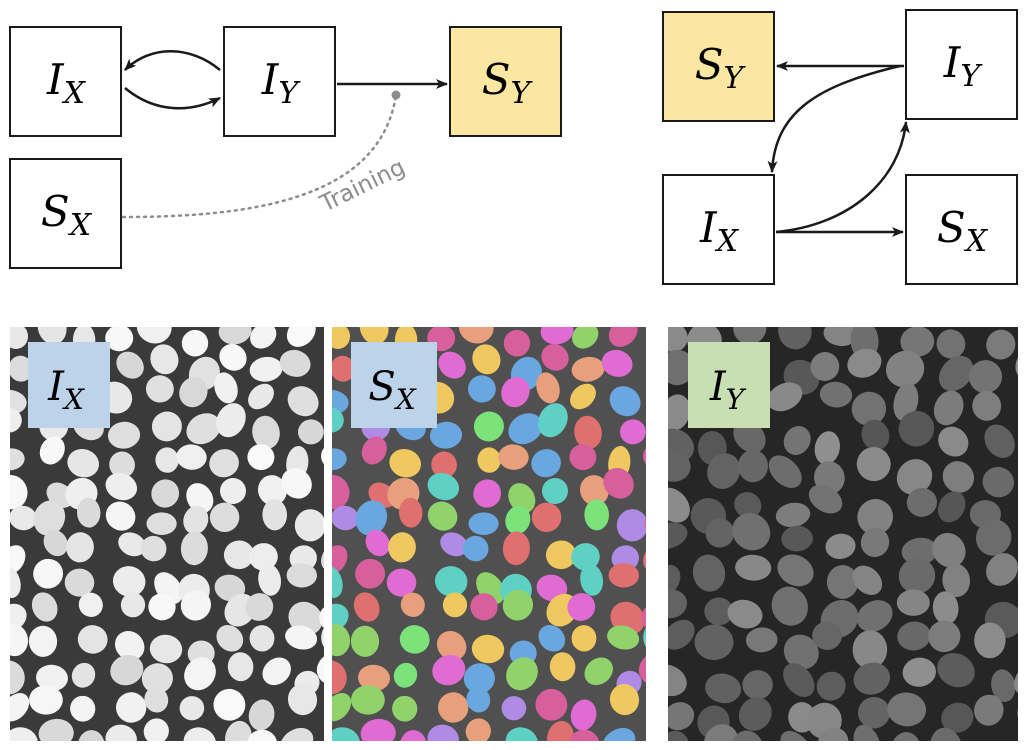 The image size is (1026, 750). What do you see at coordinates (842, 177) in the screenshot?
I see `arrow-ix-to-iy-right` at bounding box center [842, 177].